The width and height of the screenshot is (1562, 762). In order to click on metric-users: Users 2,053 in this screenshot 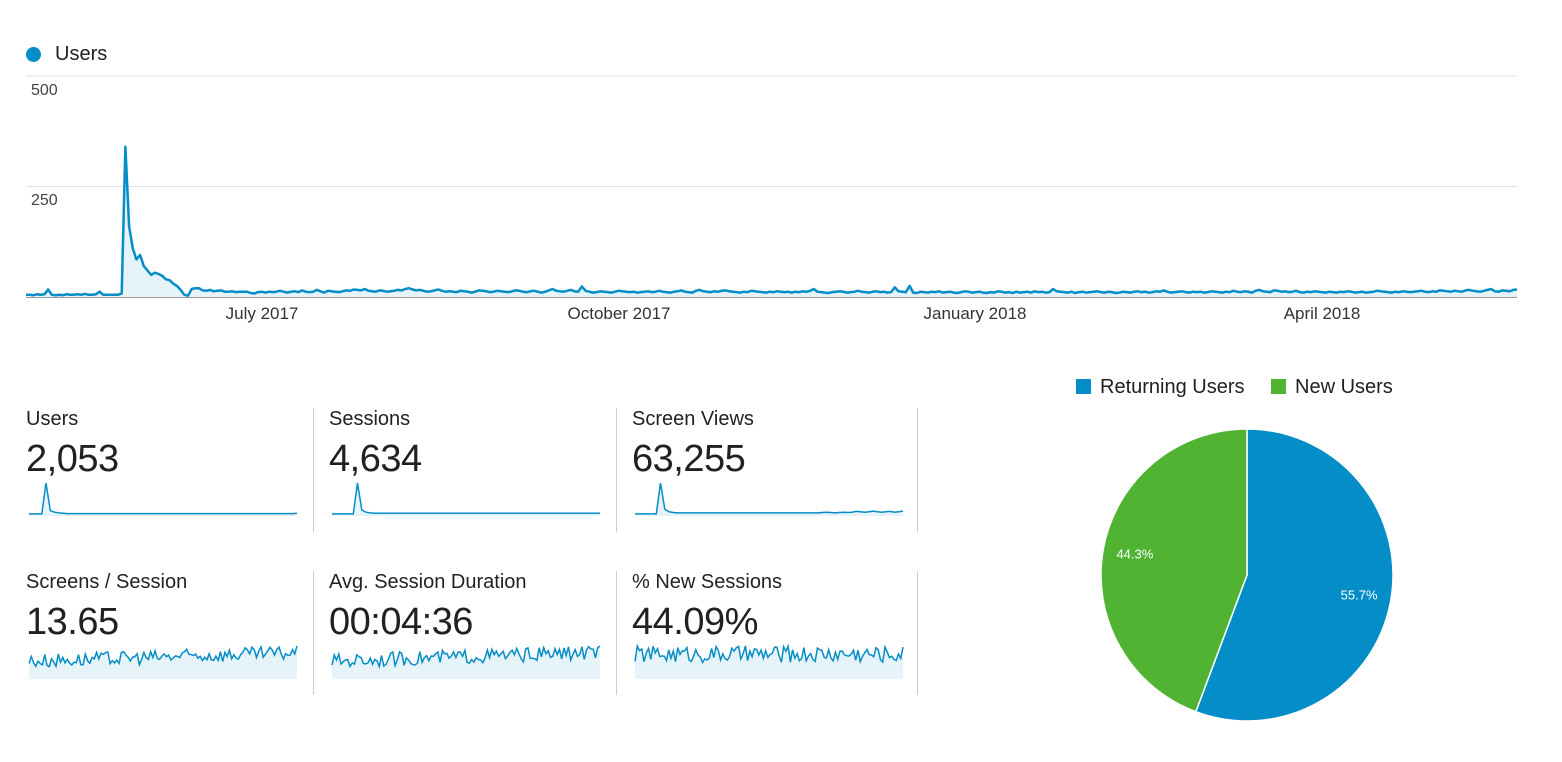, I will do `click(171, 470)`.